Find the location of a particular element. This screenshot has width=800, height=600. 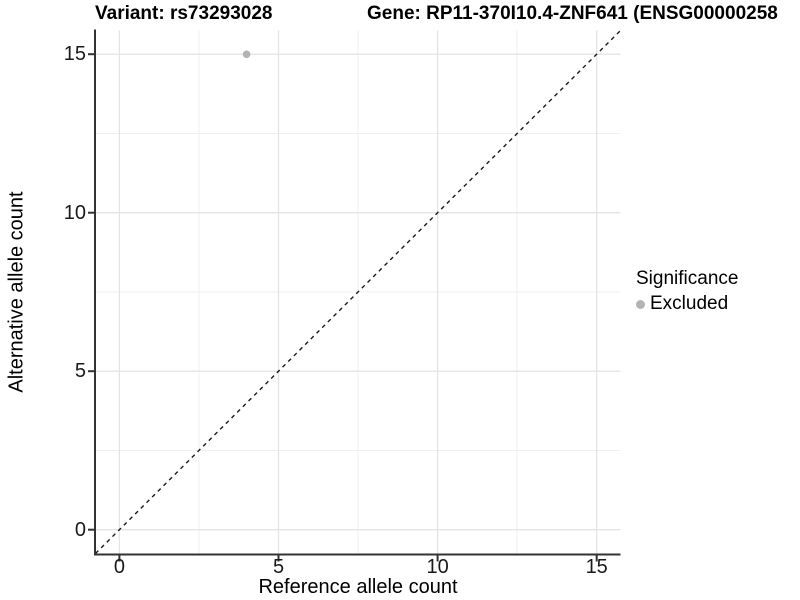

x-tick-label-10: 10 is located at coordinates (437, 567).